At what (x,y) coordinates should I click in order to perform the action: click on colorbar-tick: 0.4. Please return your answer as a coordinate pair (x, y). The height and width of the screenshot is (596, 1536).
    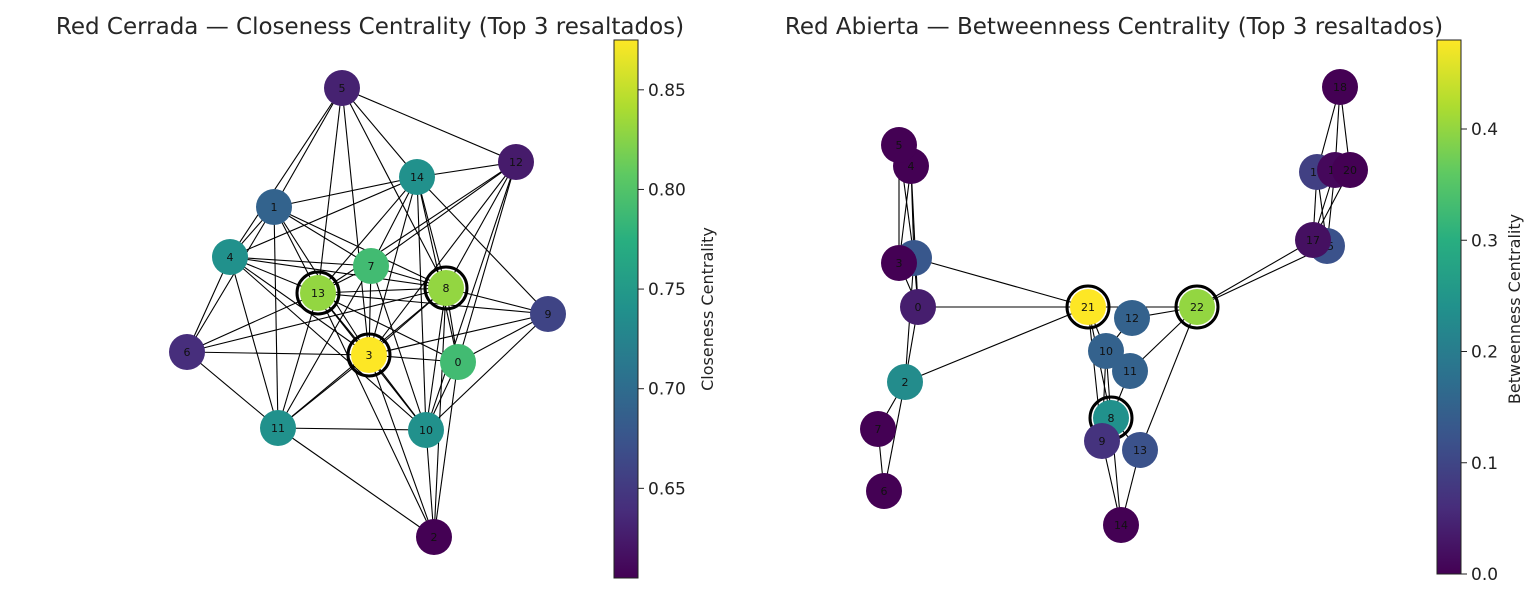
    Looking at the image, I should click on (1479, 130).